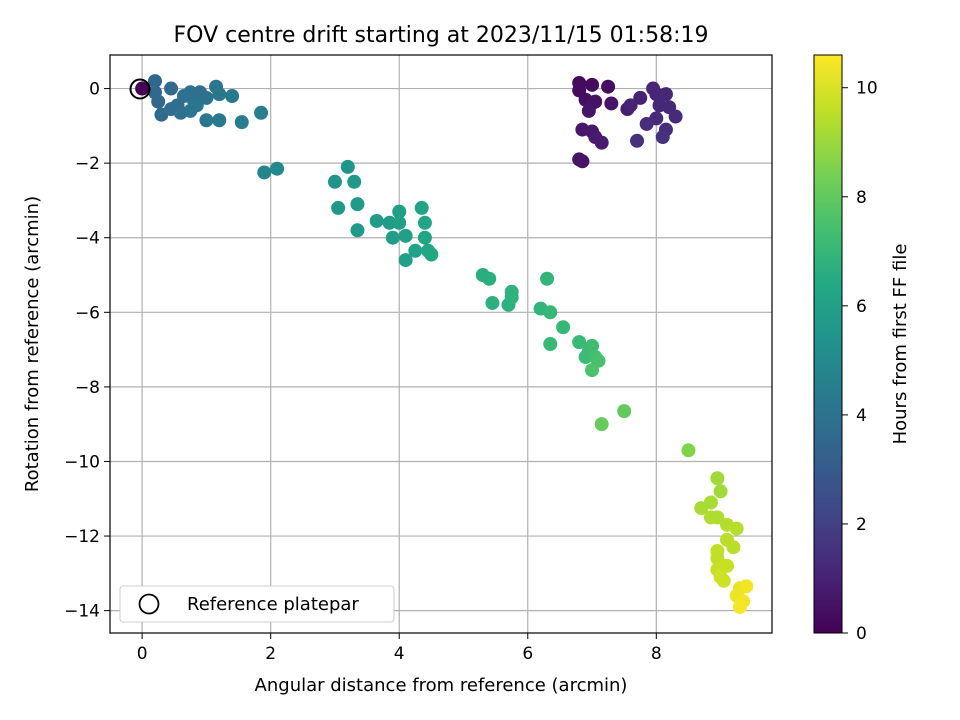  I want to click on x-tick-label: 2, so click(270, 654).